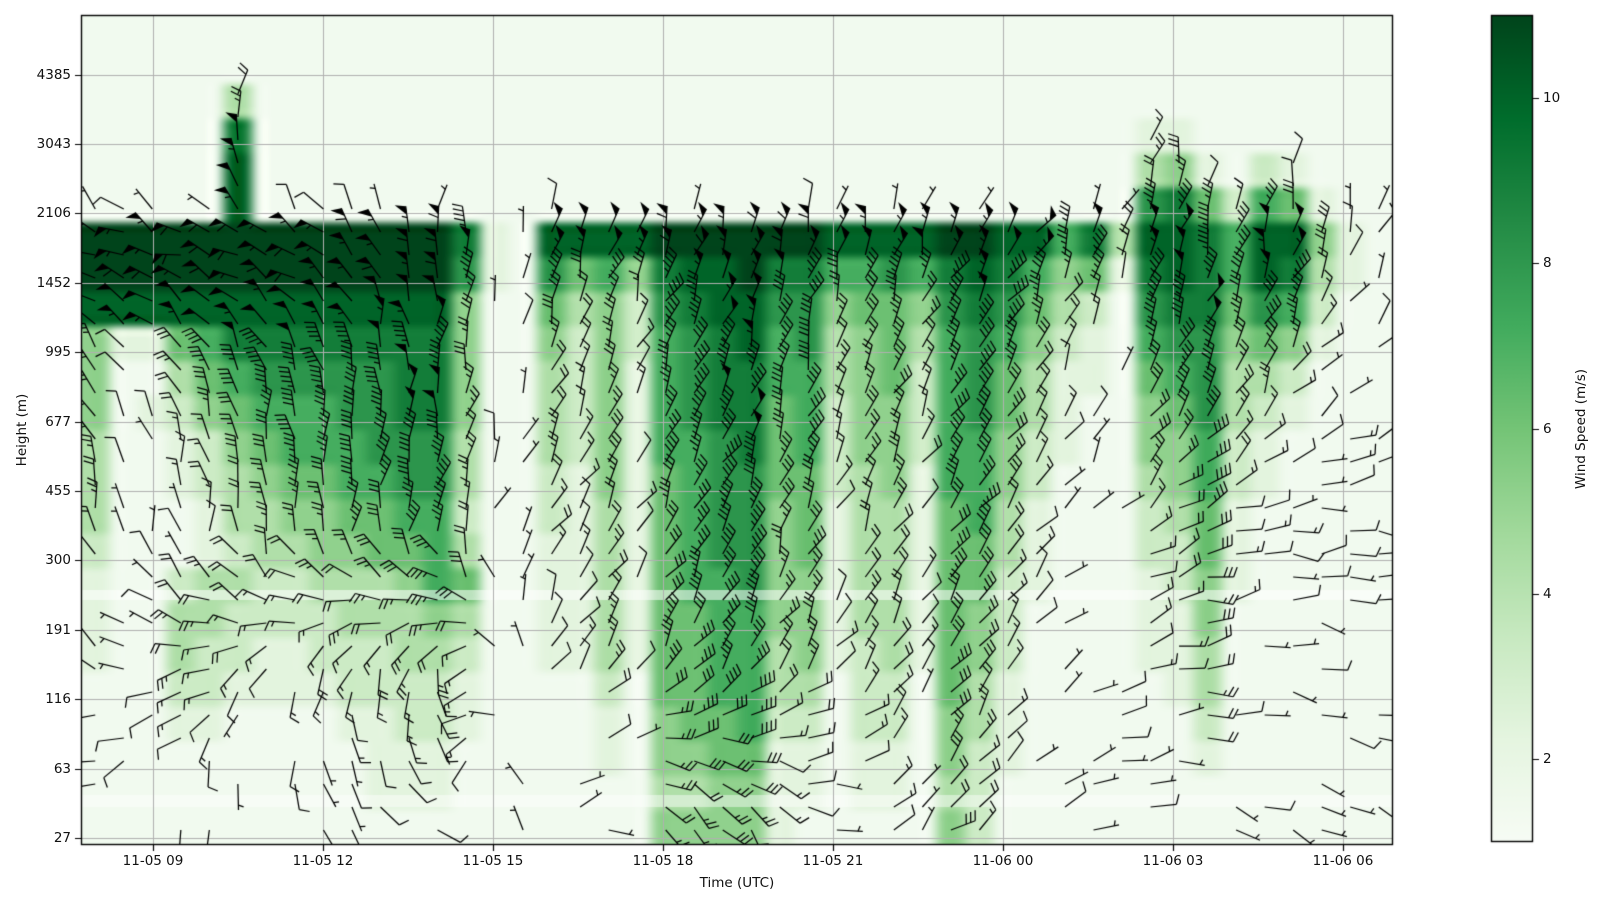  Describe the element at coordinates (1173, 861) in the screenshot. I see `x-tick-label: 11-06 03` at that location.